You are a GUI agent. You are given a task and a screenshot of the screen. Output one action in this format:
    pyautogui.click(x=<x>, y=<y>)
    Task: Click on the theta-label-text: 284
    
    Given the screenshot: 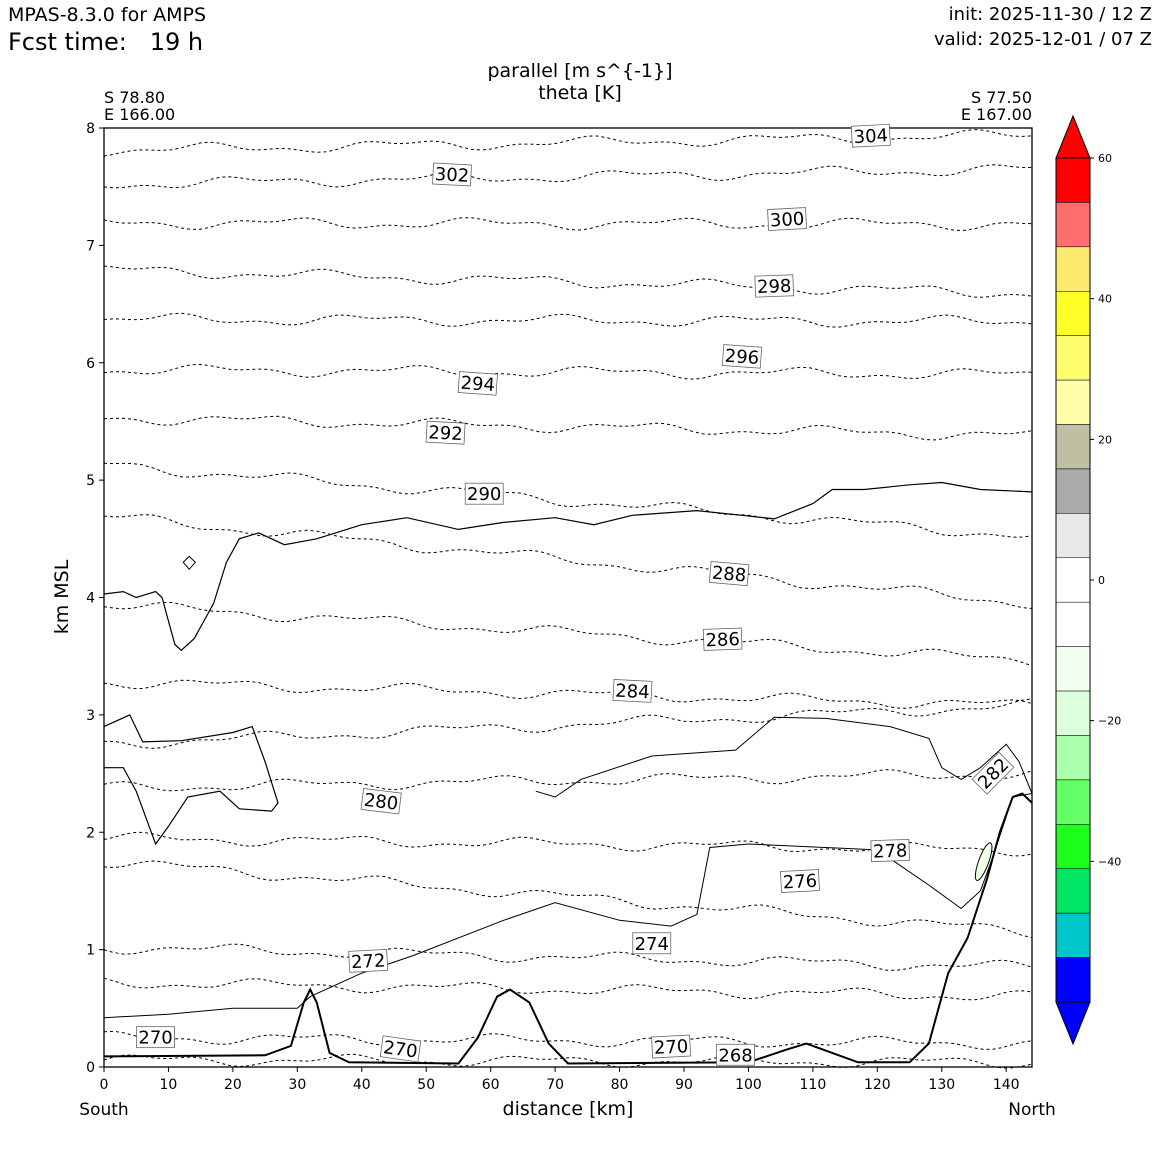 What is the action you would take?
    pyautogui.click(x=632, y=692)
    